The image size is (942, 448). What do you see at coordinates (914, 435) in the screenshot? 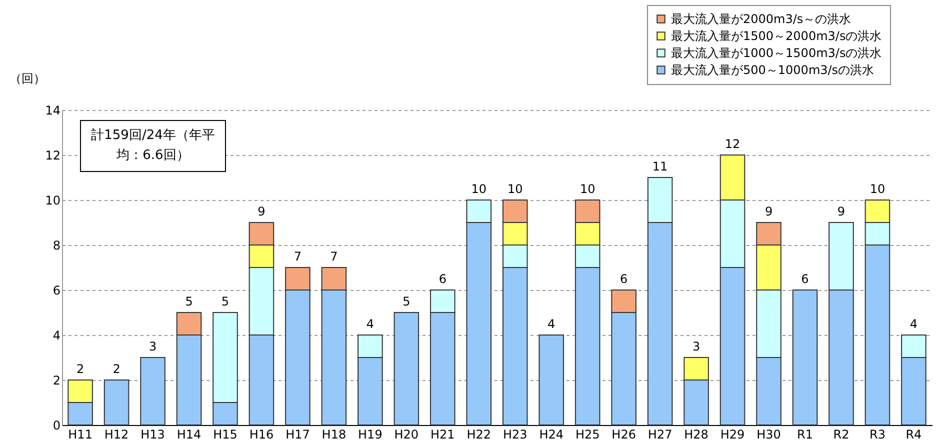
I see `x-tick-label: R4` at bounding box center [914, 435].